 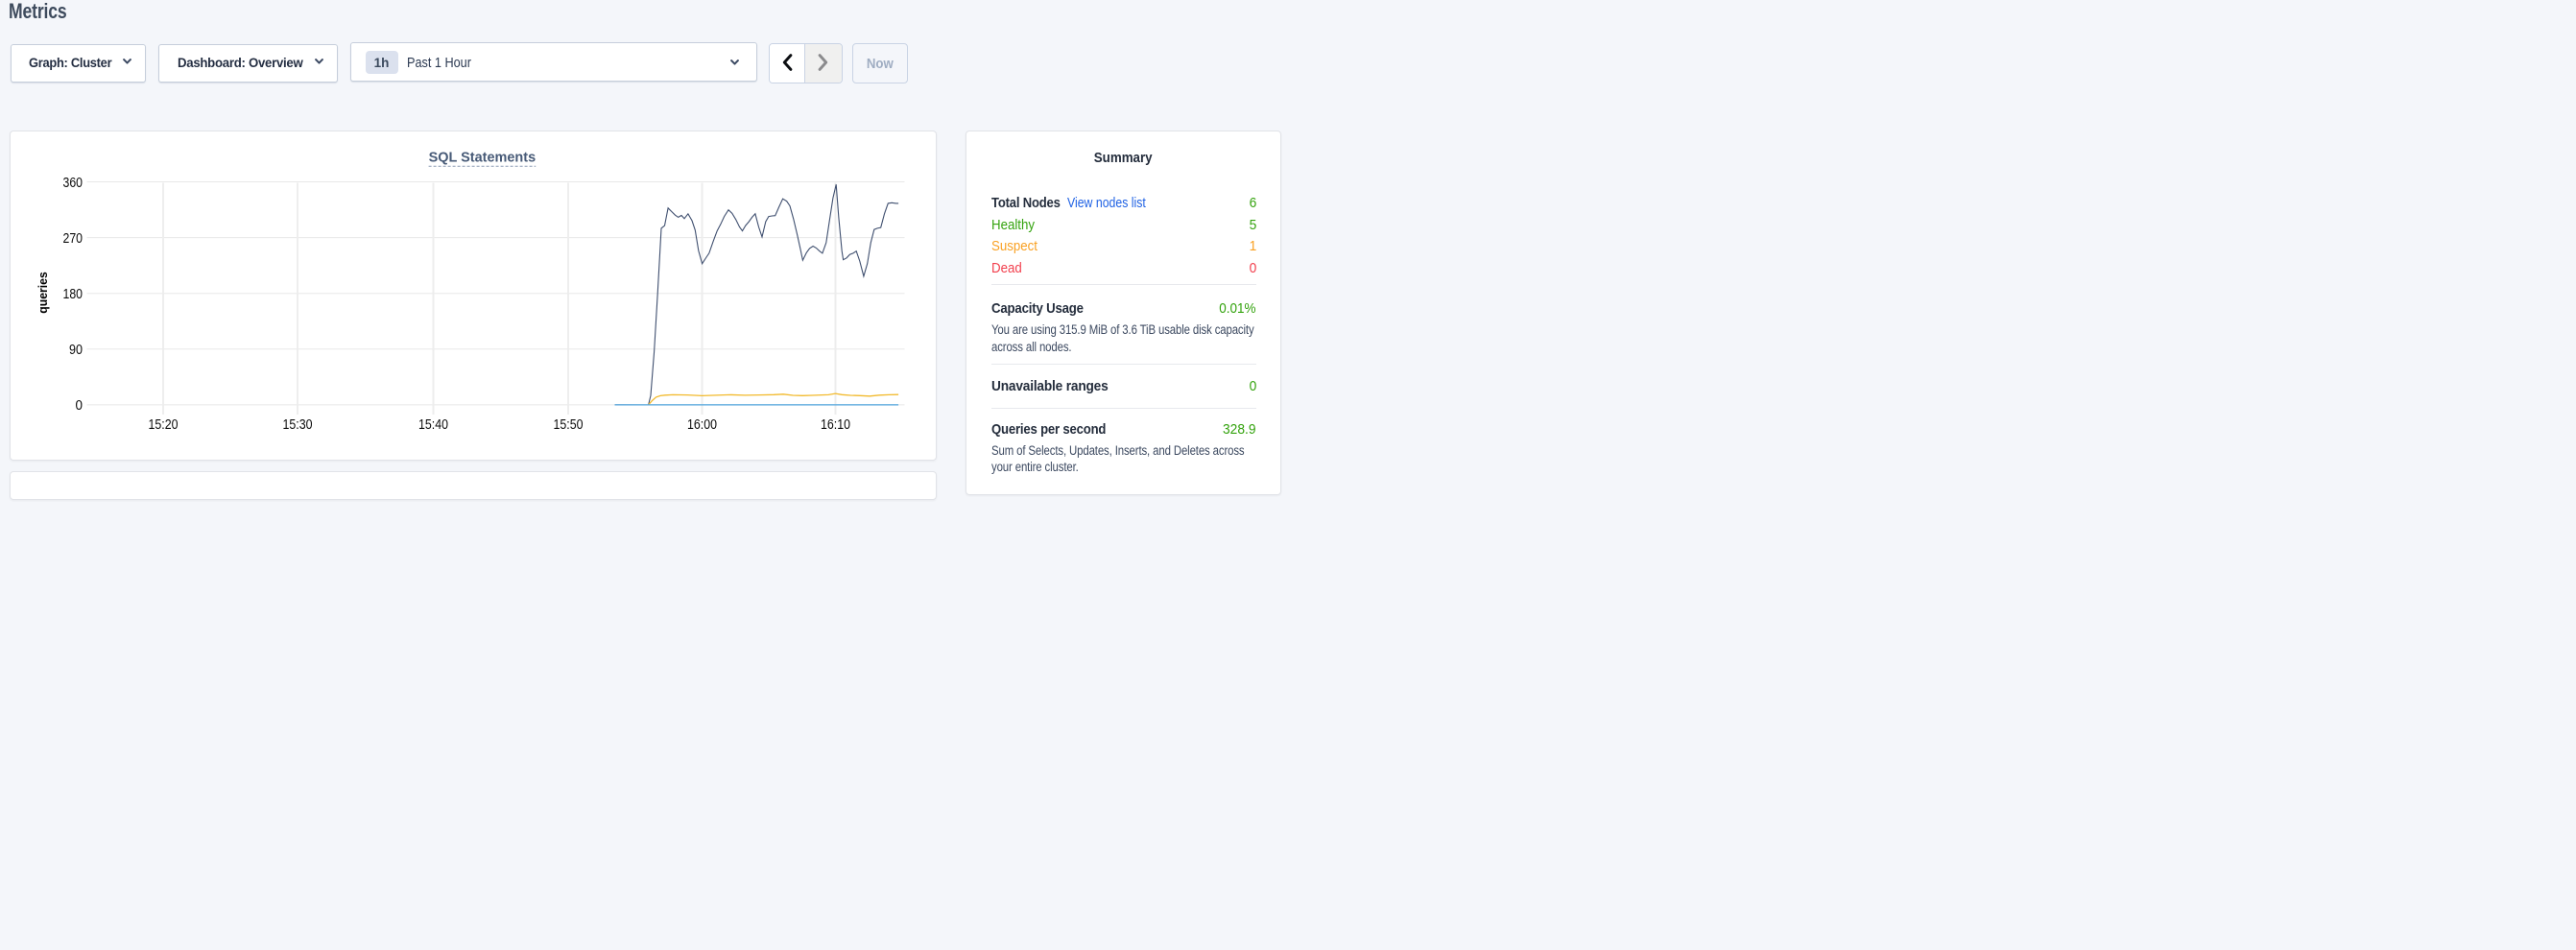 I want to click on svg-text: 180, so click(x=72, y=294).